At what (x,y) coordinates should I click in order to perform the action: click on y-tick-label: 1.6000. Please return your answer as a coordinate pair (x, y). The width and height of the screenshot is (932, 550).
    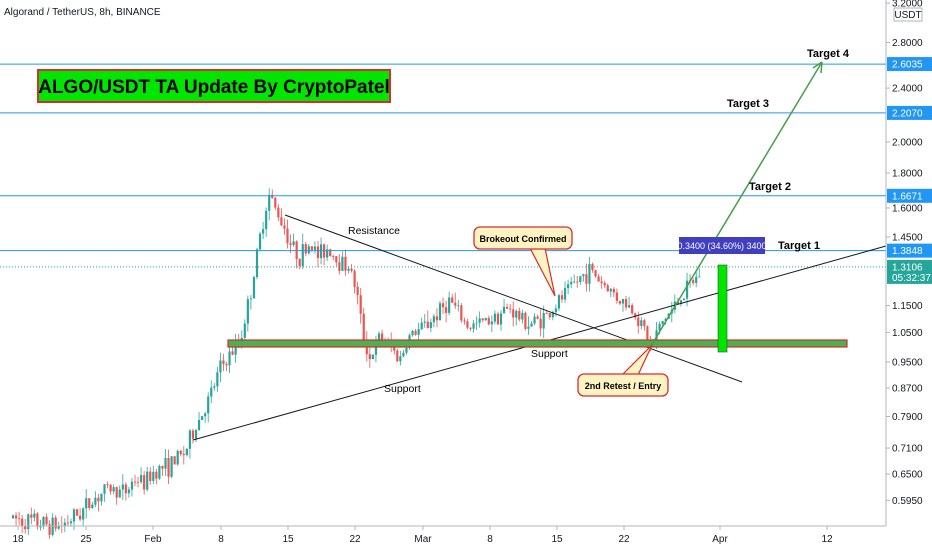
    Looking at the image, I should click on (907, 208).